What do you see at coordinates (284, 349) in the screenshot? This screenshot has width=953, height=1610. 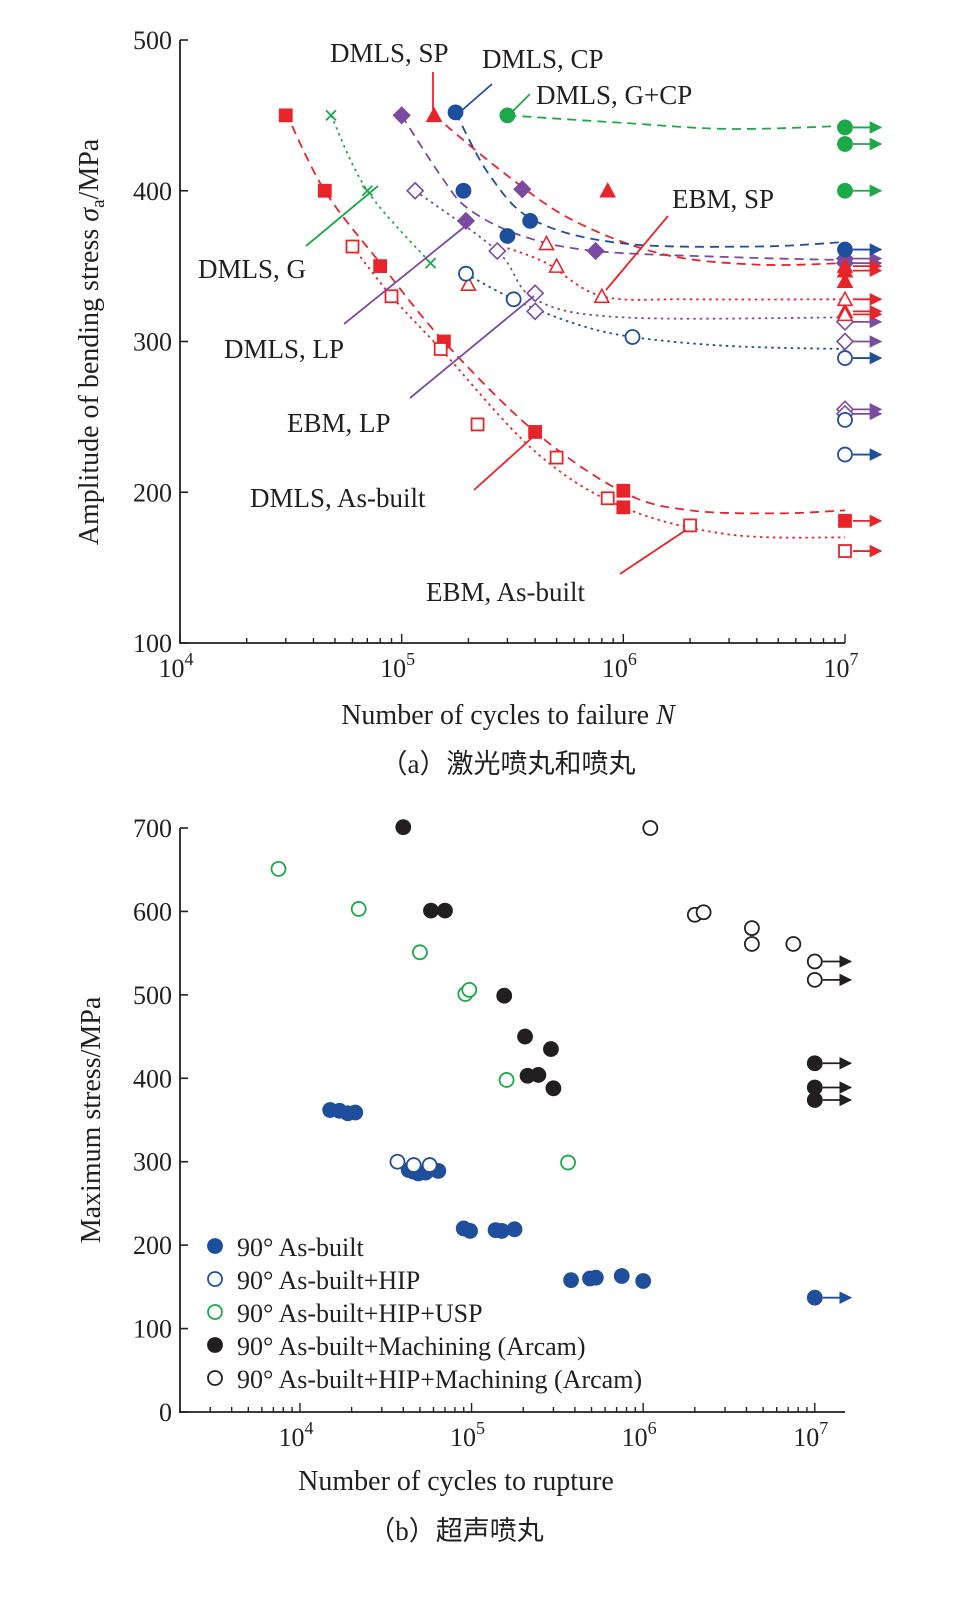 I see `annotation-dmls-lp: DMLS, LP` at bounding box center [284, 349].